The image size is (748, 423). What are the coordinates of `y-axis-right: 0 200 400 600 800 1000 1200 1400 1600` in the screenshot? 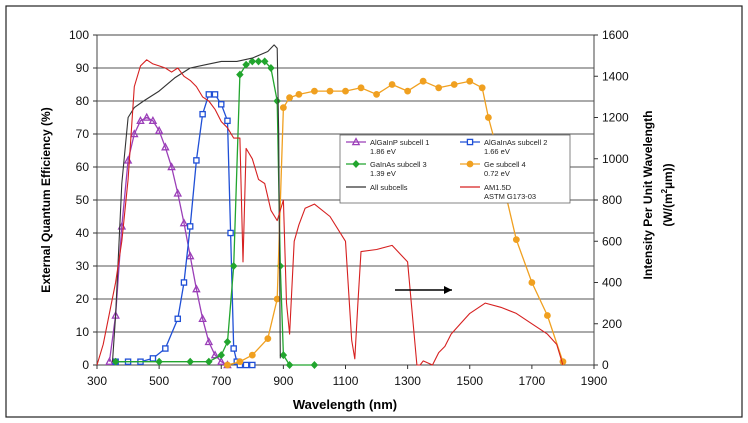 It's located at (611, 200).